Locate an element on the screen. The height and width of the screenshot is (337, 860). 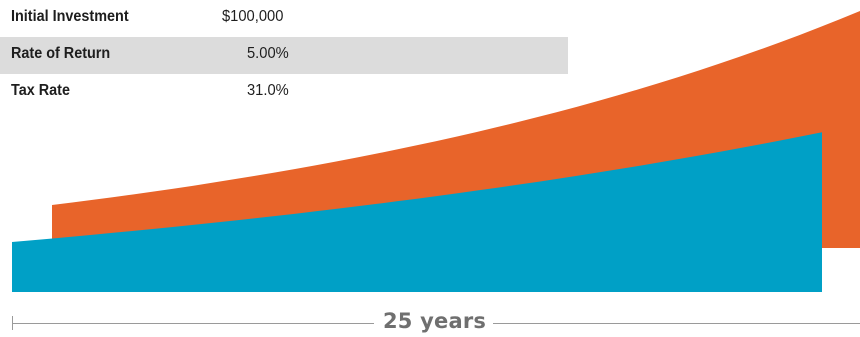
duration-label: 25 years is located at coordinates (435, 321).